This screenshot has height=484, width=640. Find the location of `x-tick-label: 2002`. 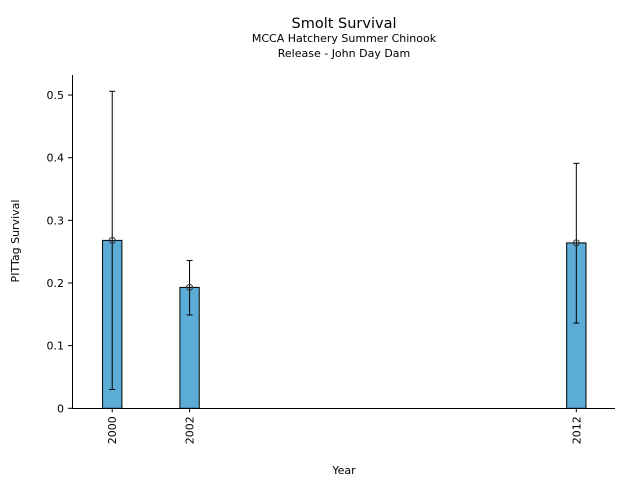

x-tick-label: 2002 is located at coordinates (190, 430).